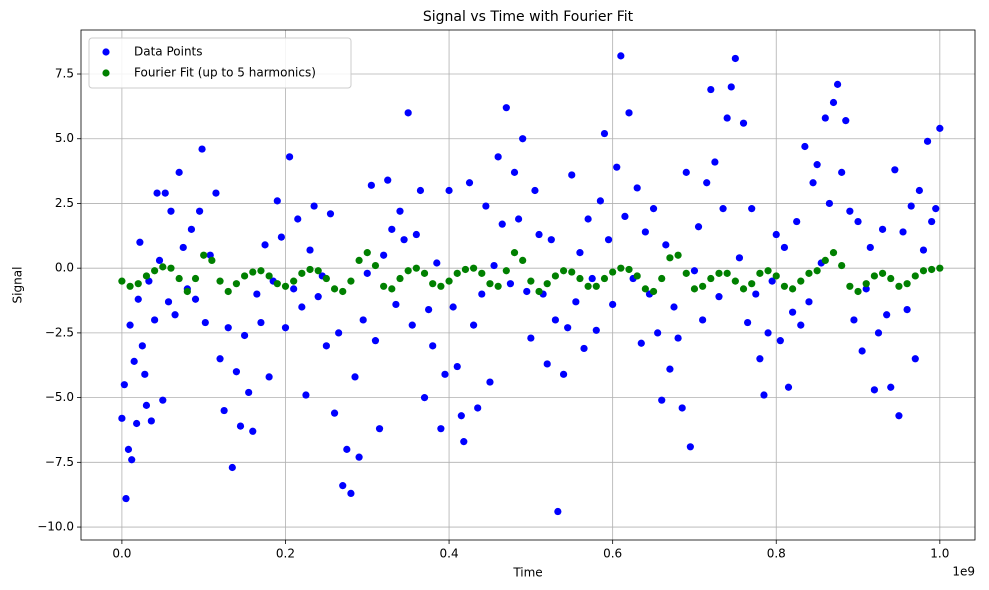  Describe the element at coordinates (64, 74) in the screenshot. I see `y-tick-label: 7.5` at that location.